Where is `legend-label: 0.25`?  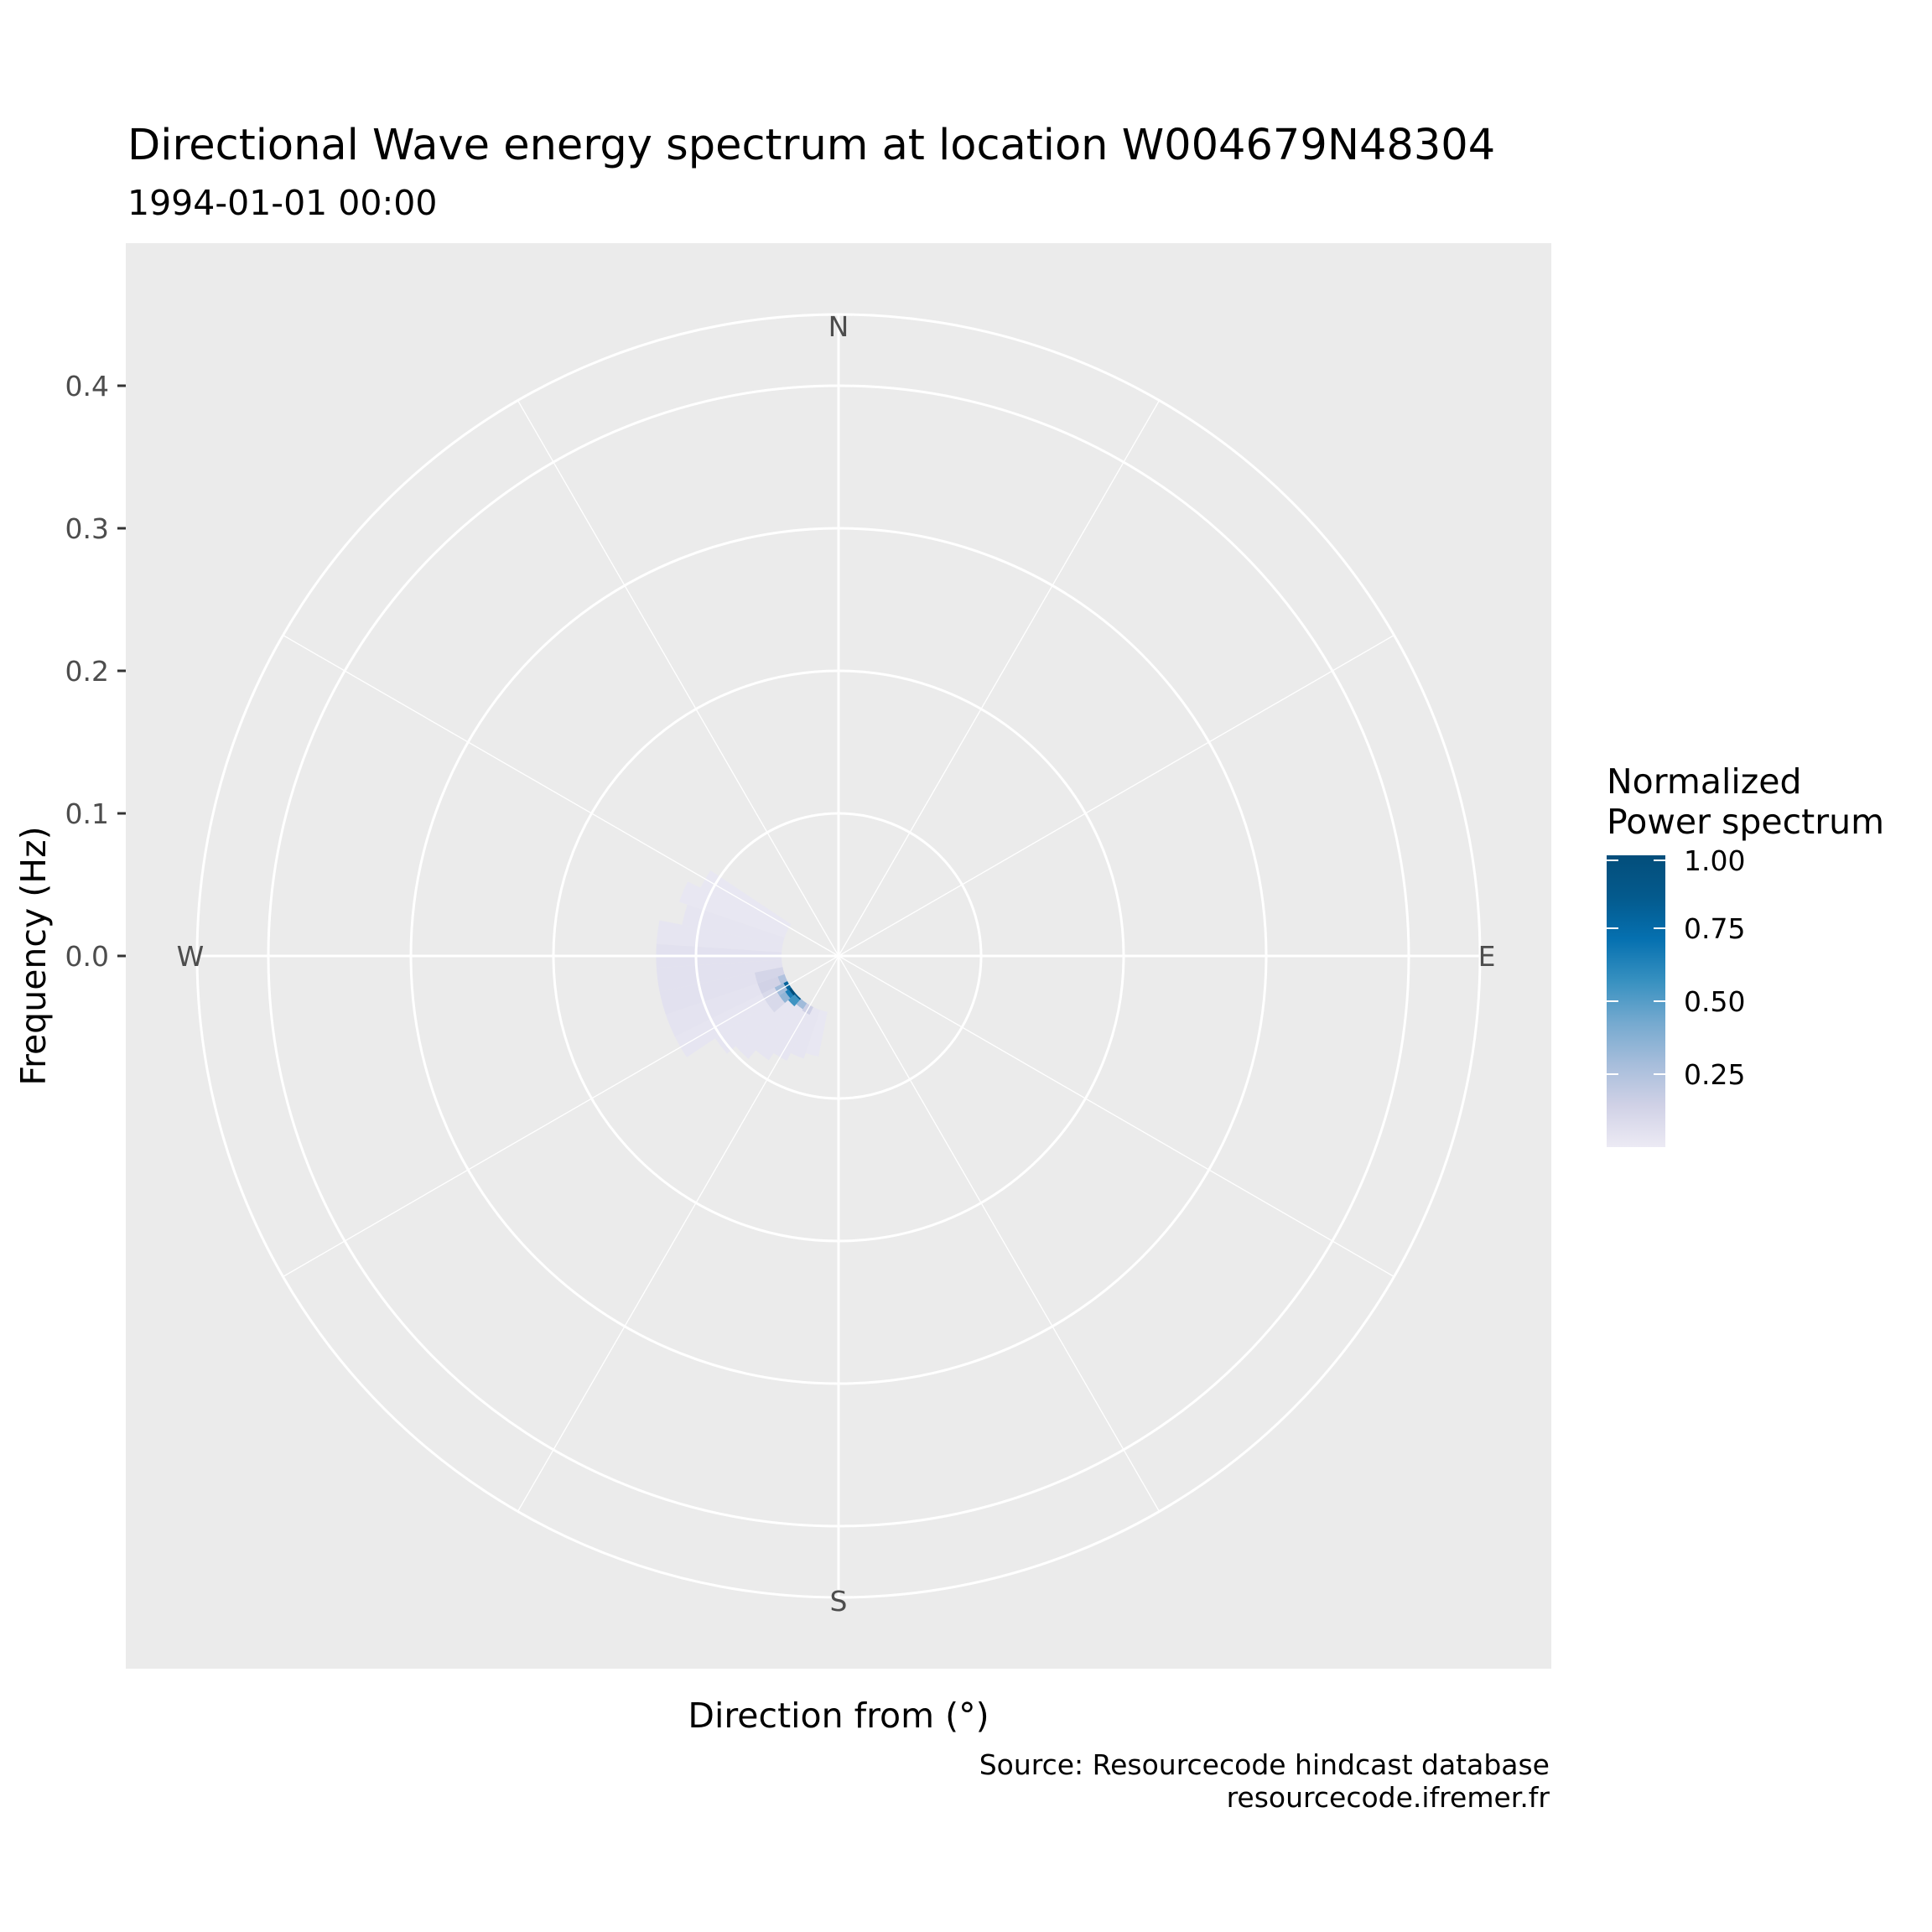
legend-label: 0.25 is located at coordinates (1714, 1074).